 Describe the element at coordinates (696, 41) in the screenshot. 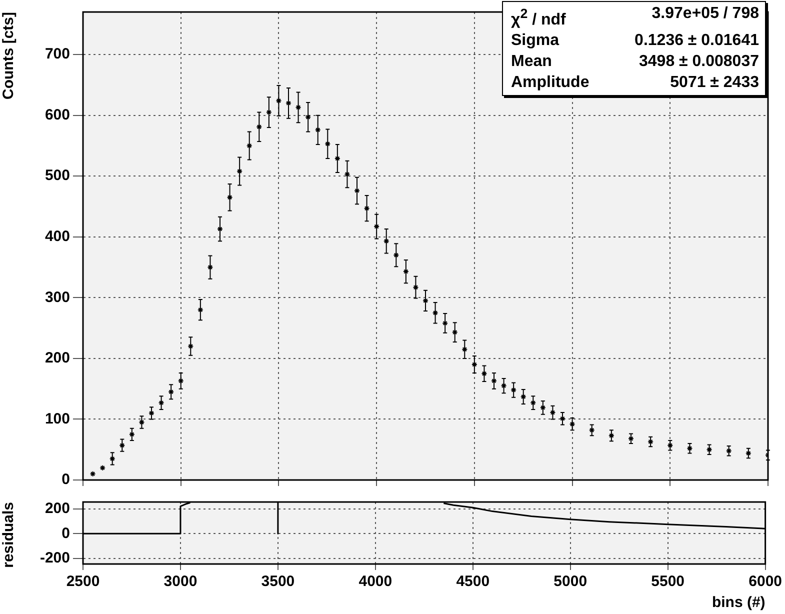

I see `annotation: 0.1236 ± 0.01641` at that location.